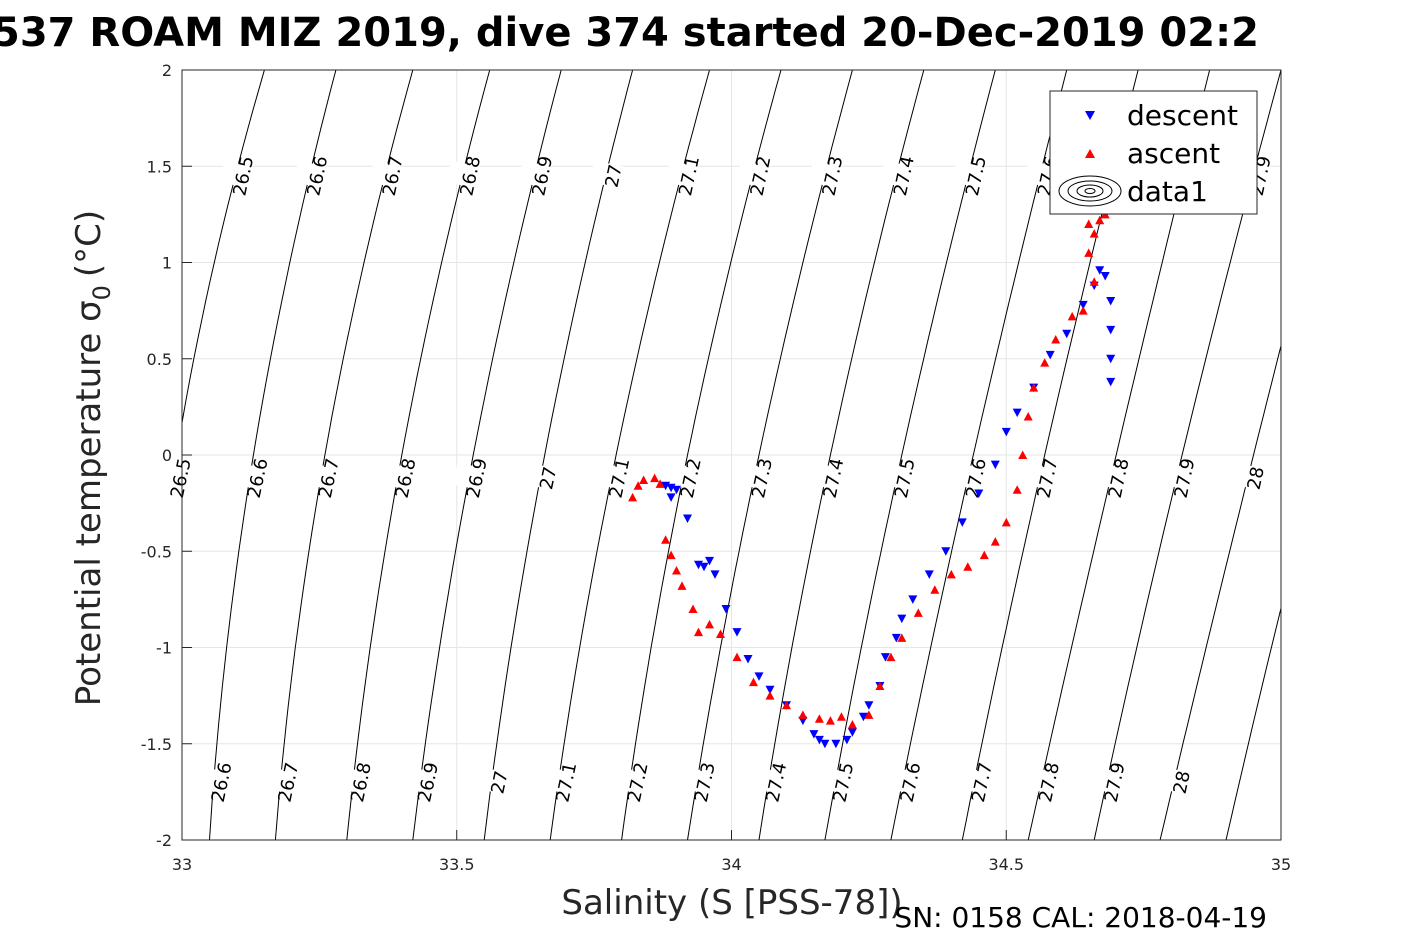 This screenshot has width=1417, height=945. What do you see at coordinates (159, 166) in the screenshot?
I see `y-tick-label: 1.5` at bounding box center [159, 166].